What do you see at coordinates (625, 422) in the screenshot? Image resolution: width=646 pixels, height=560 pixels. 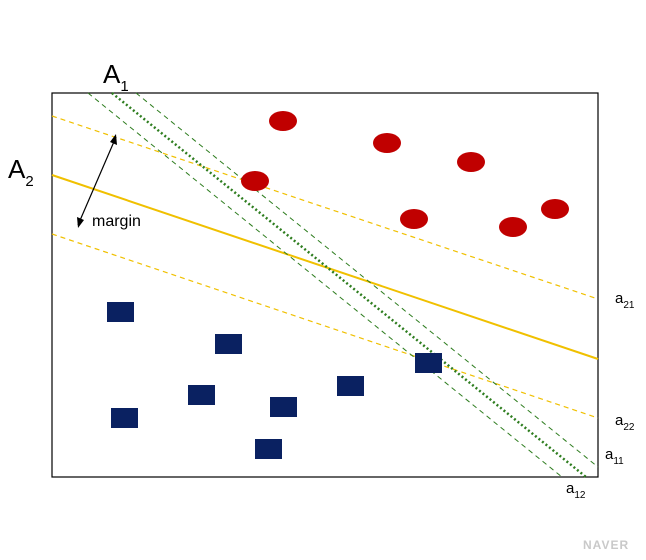 I see `label-a22: a22` at bounding box center [625, 422].